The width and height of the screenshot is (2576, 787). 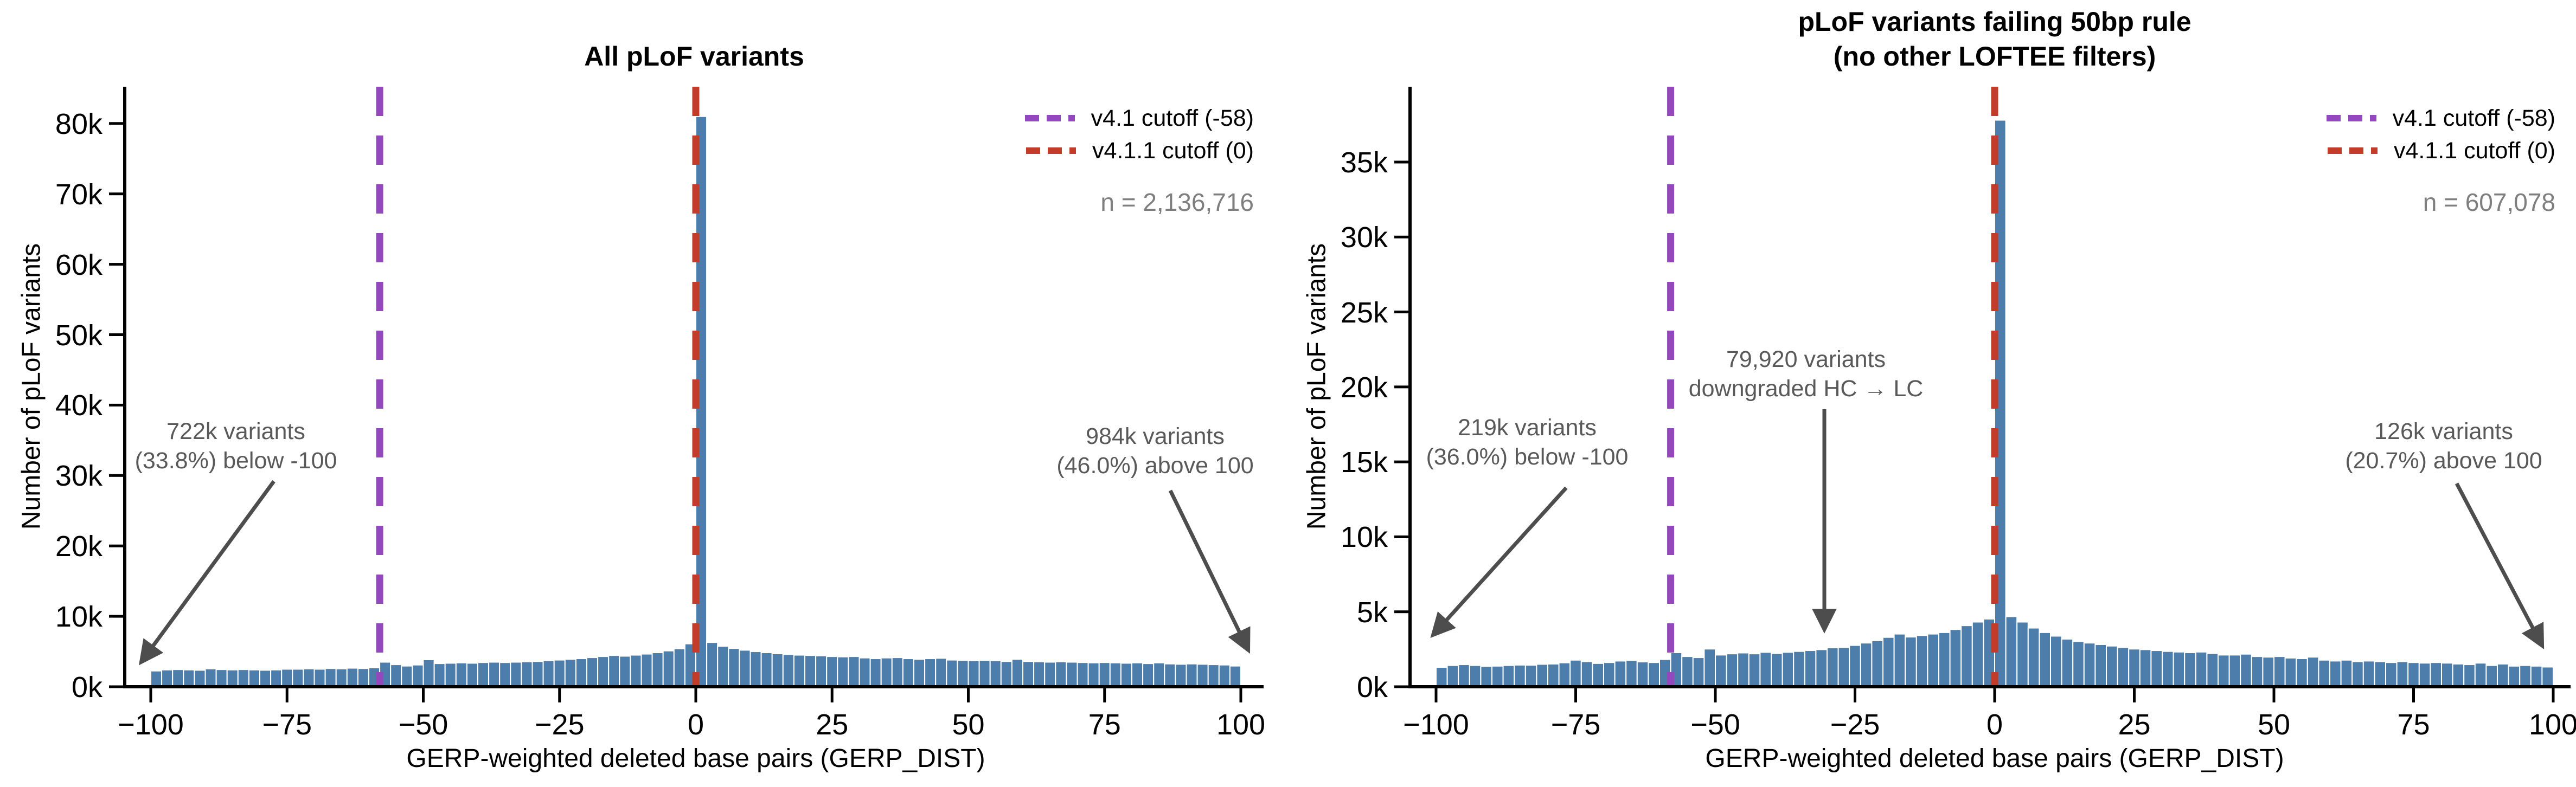 I want to click on x-tick-label: 25, so click(x=832, y=724).